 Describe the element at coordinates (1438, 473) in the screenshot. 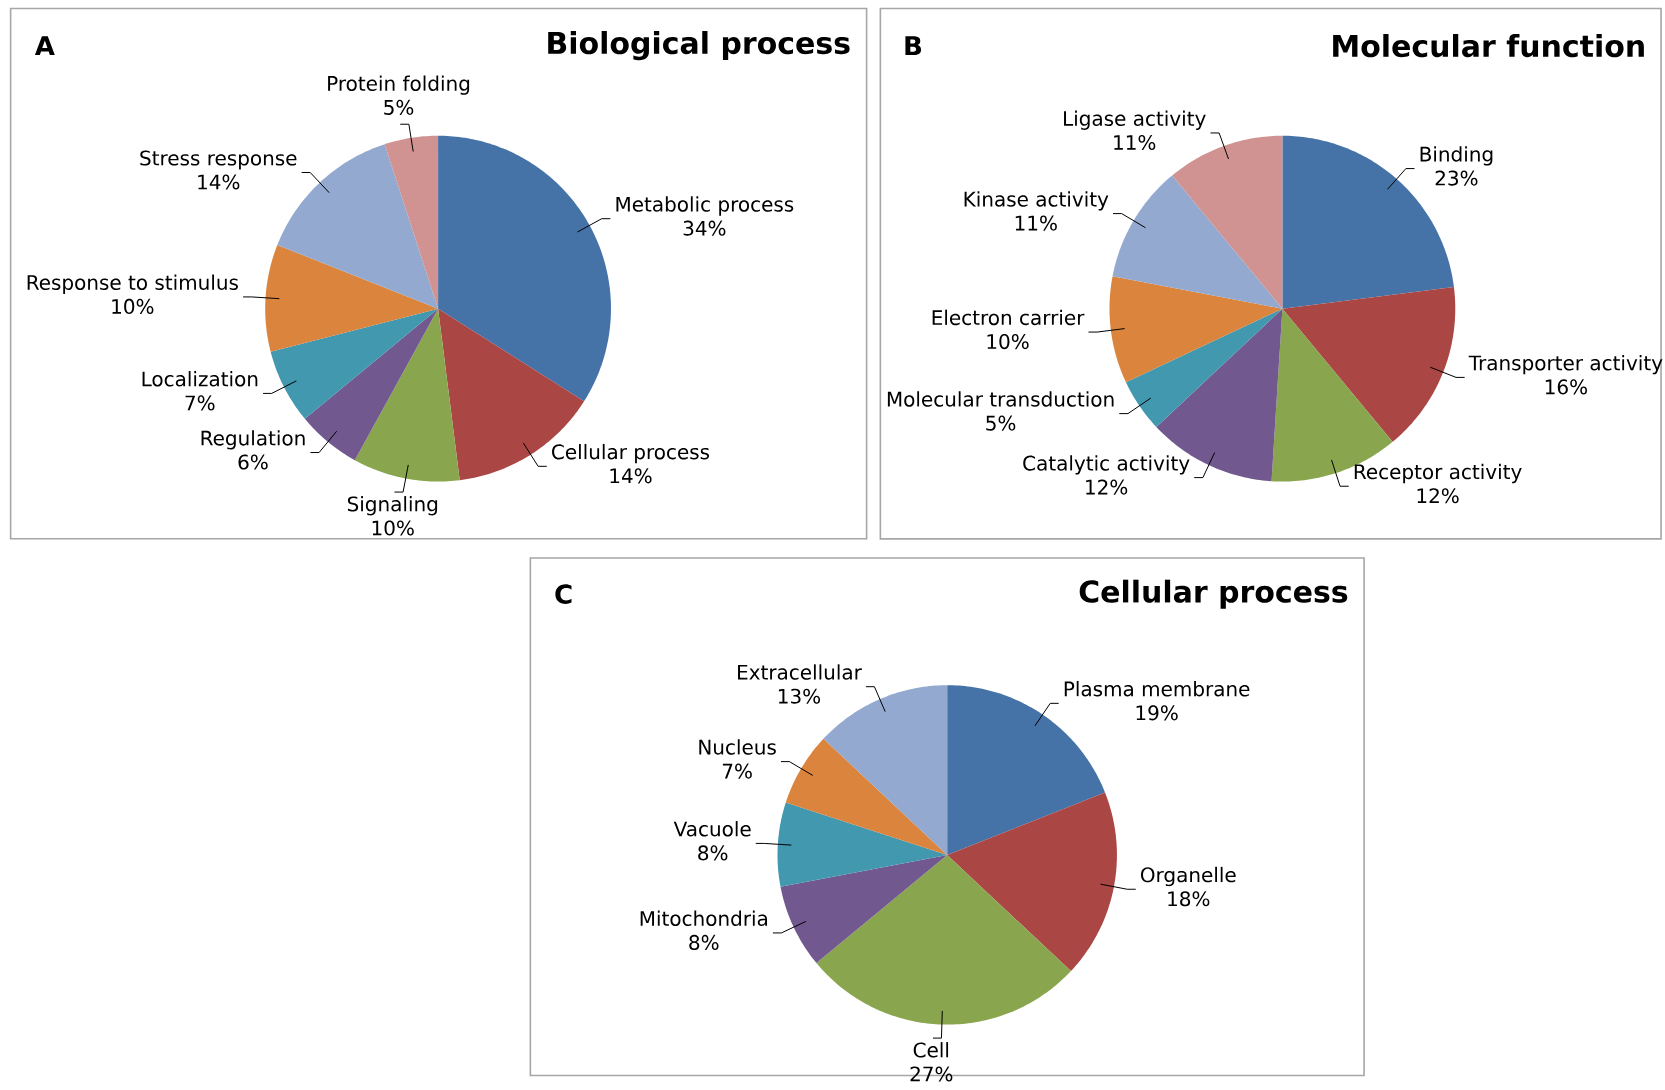

I see `slice-label: Receptor activity` at that location.